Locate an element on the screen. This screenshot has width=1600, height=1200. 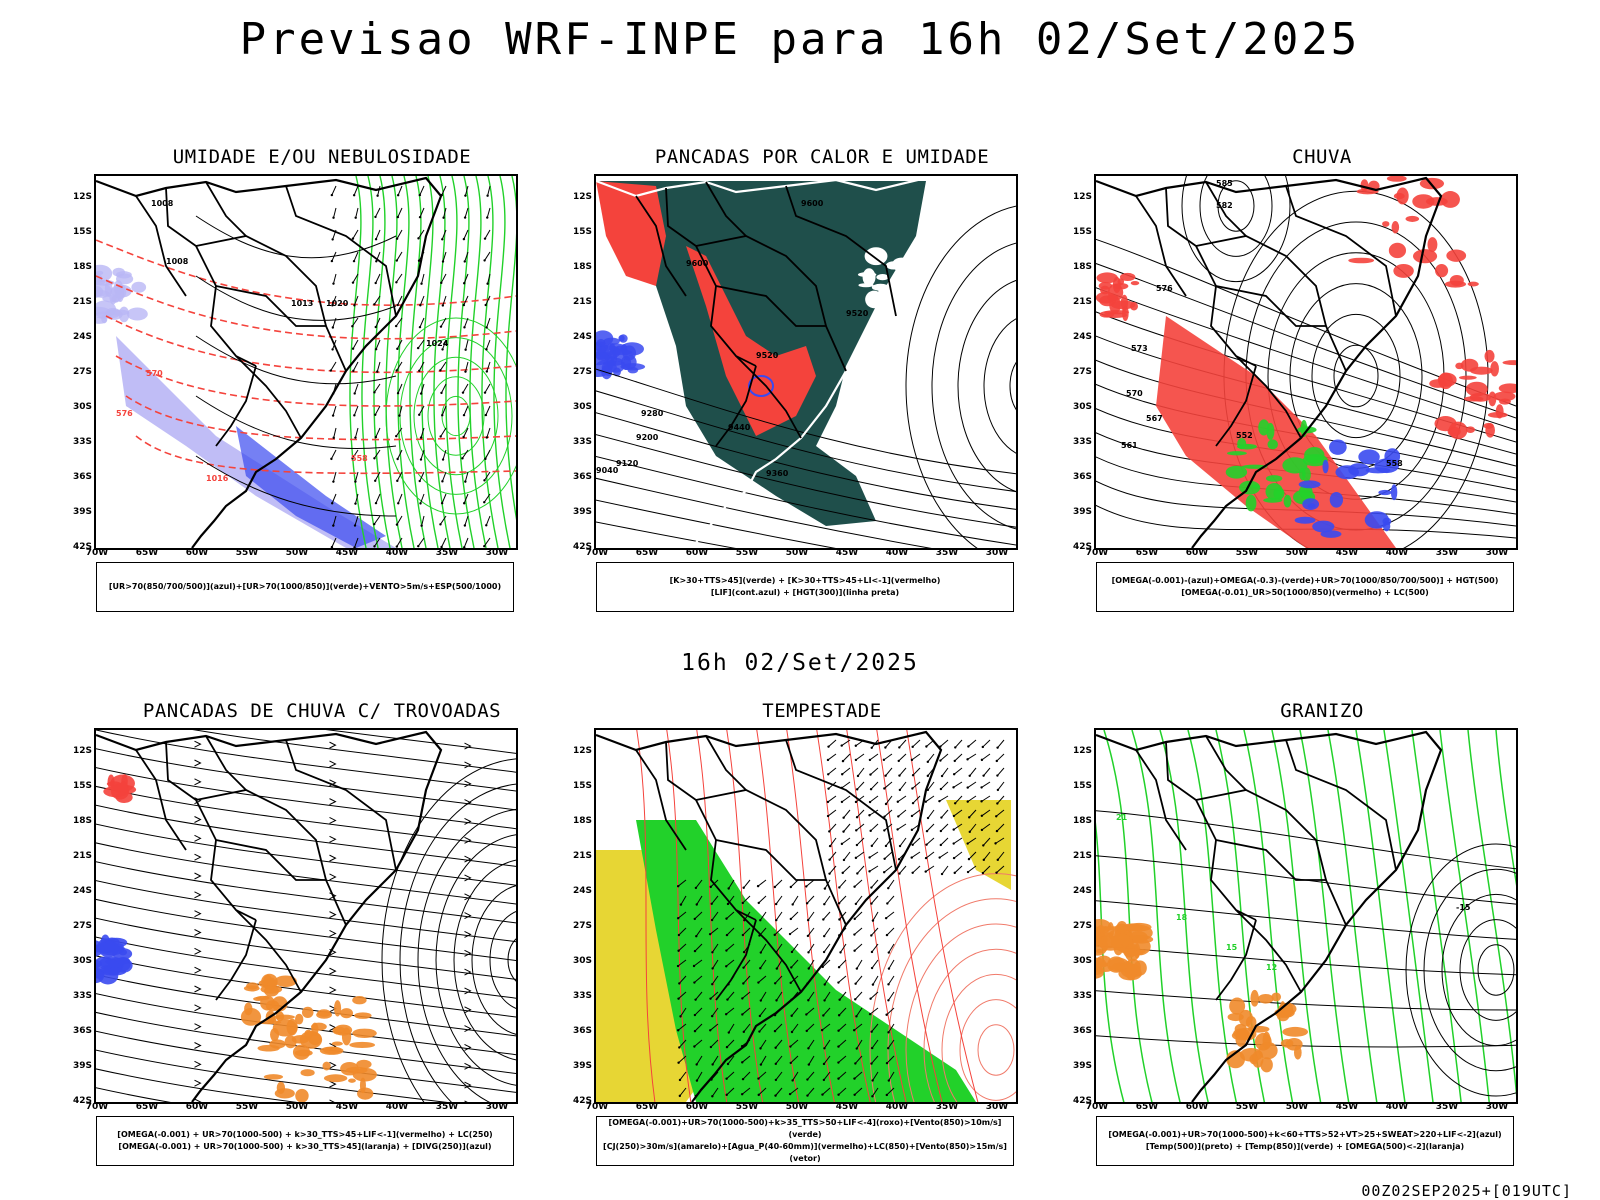
longitude-tick-label: 65W is located at coordinates (647, 553).